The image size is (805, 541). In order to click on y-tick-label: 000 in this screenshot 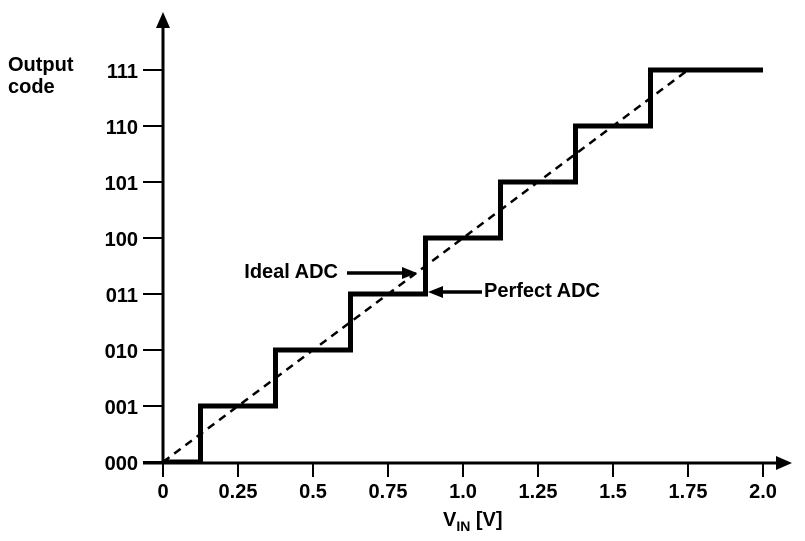, I will do `click(121, 464)`.